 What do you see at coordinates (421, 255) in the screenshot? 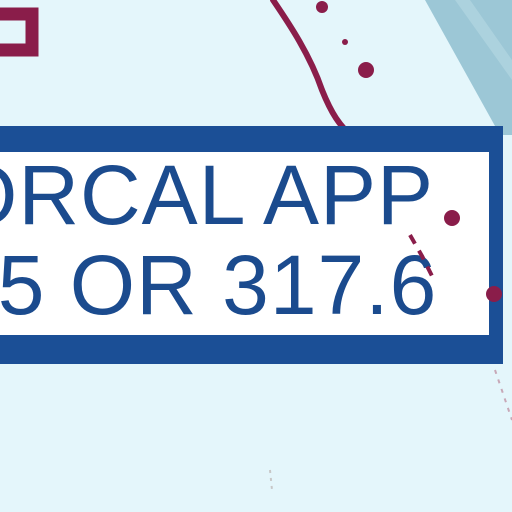
I see `airspace-boundary-lower` at bounding box center [421, 255].